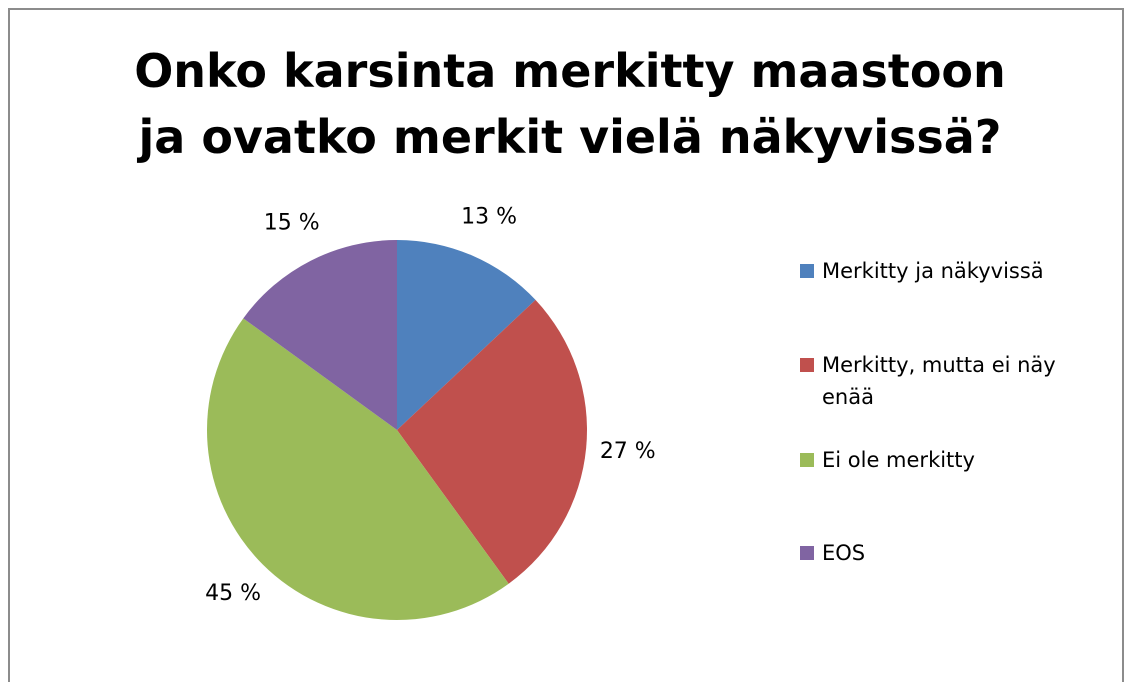  What do you see at coordinates (233, 593) in the screenshot?
I see `data-label: 45 %` at bounding box center [233, 593].